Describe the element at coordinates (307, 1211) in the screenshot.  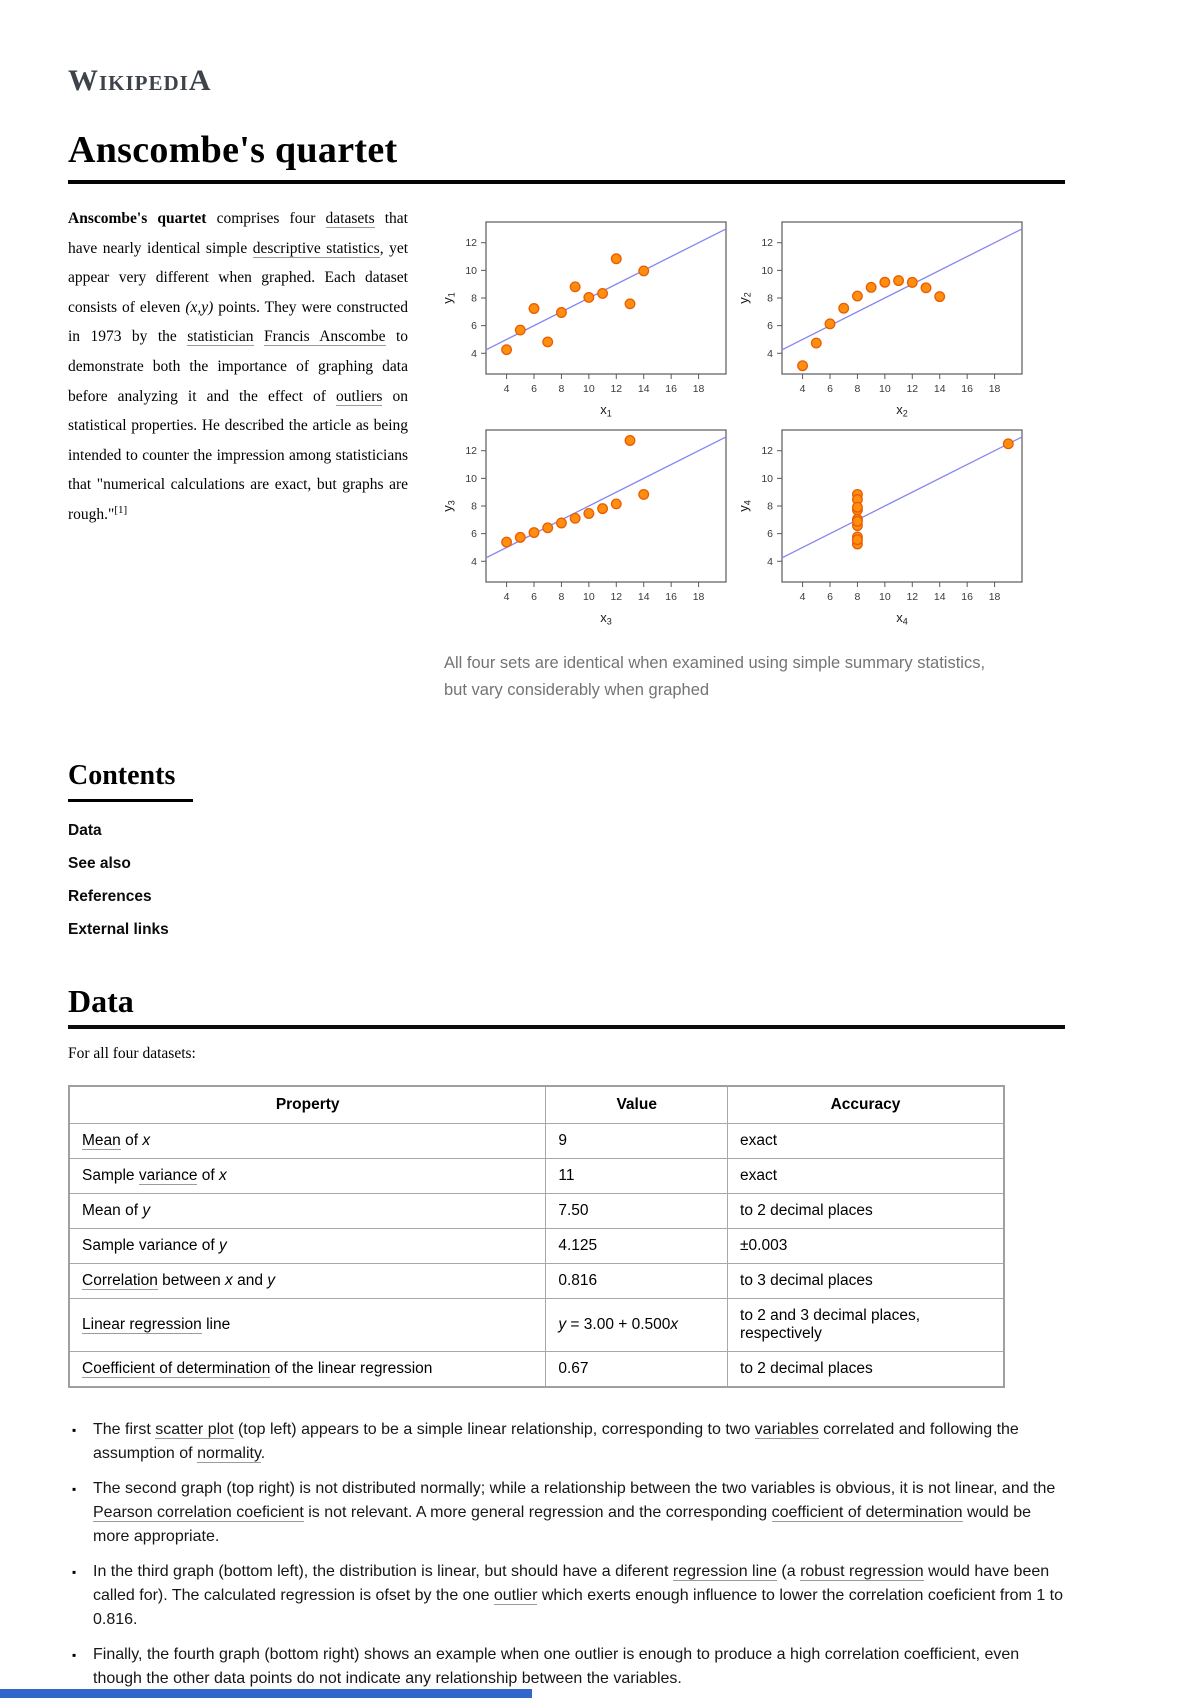
I see `property-cell: Mean of y` at that location.